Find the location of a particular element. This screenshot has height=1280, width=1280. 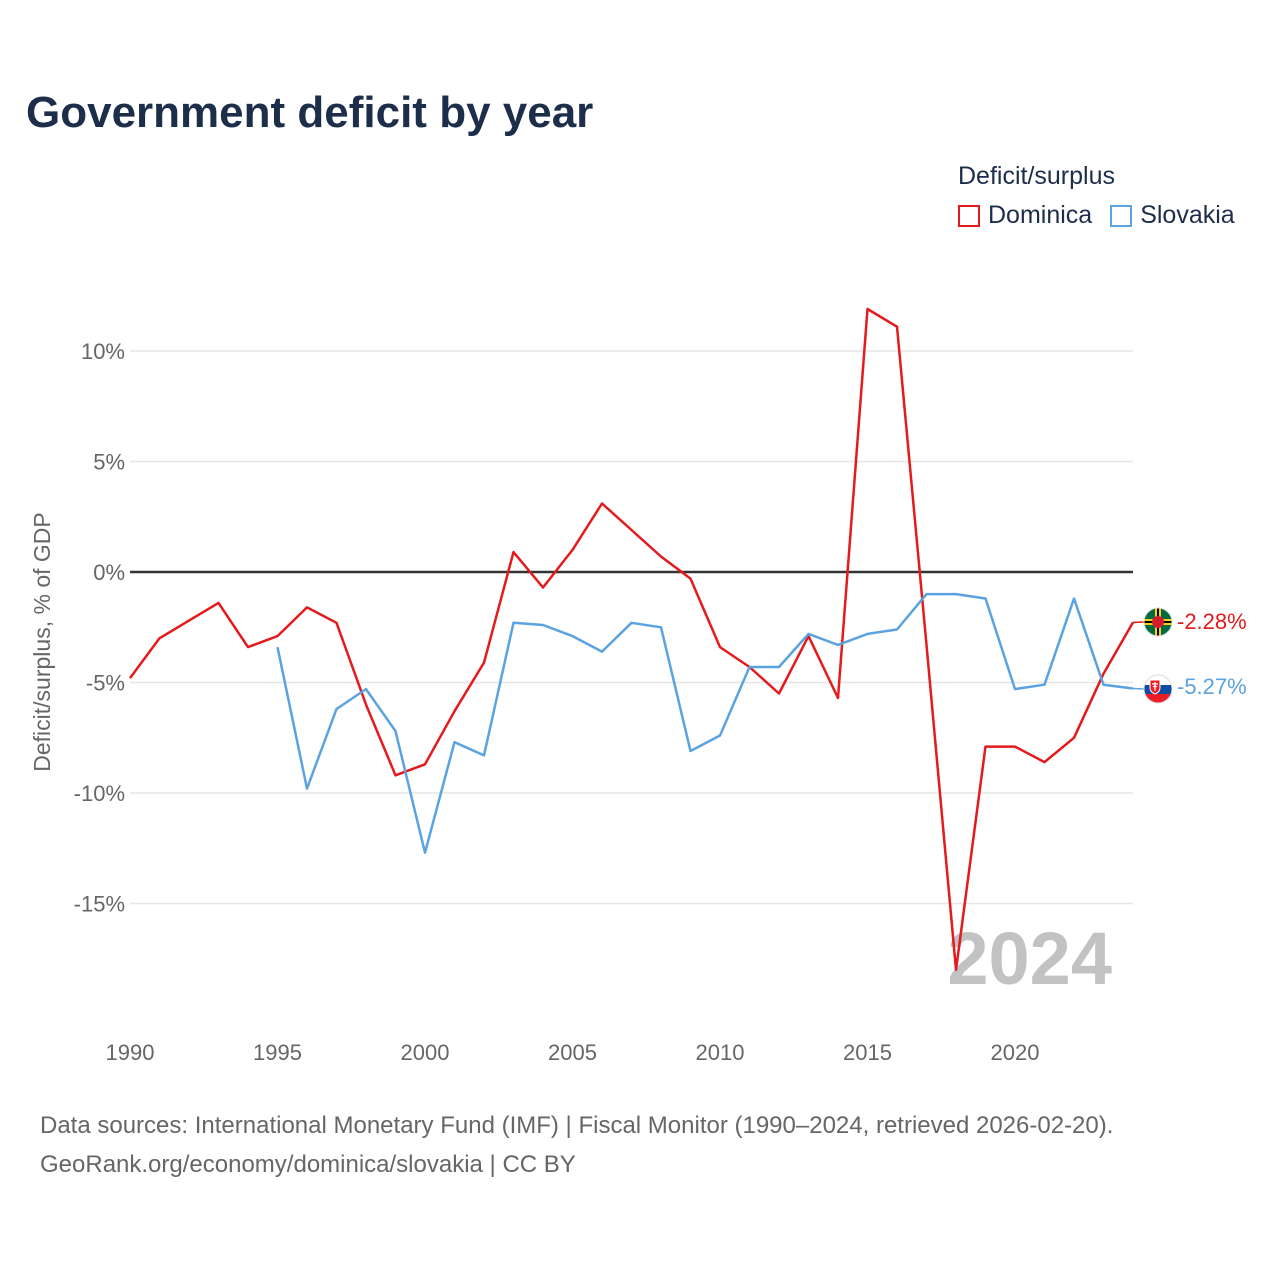

chart-title: Government deficit by year is located at coordinates (310, 112).